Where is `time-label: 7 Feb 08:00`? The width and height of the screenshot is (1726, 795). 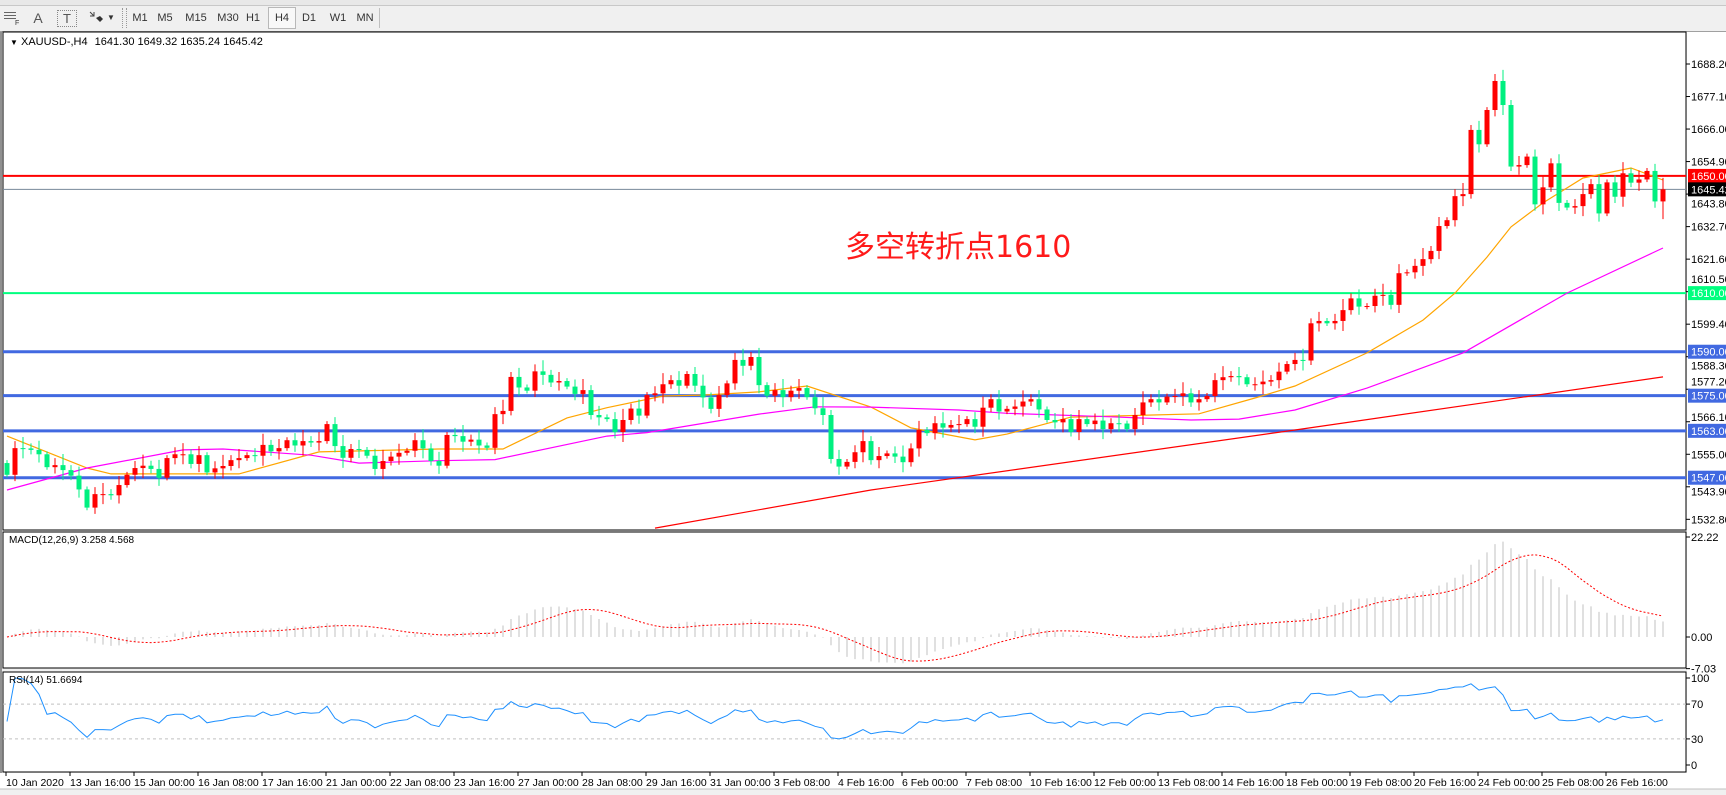
time-label: 7 Feb 08:00 is located at coordinates (994, 783).